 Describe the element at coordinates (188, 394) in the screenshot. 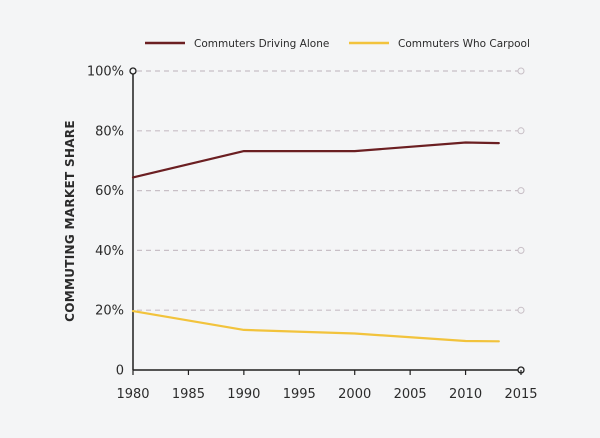

I see `x-tick-label: 1985` at that location.